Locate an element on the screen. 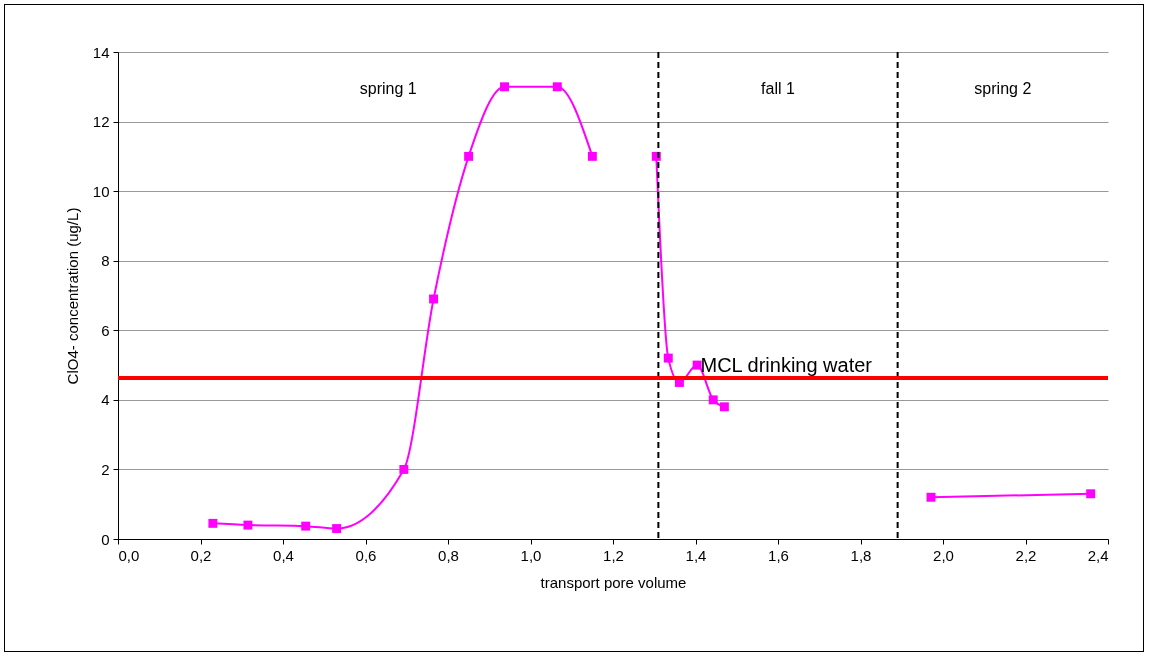 The image size is (1152, 659). x-tick-label: 1,6 is located at coordinates (778, 555).